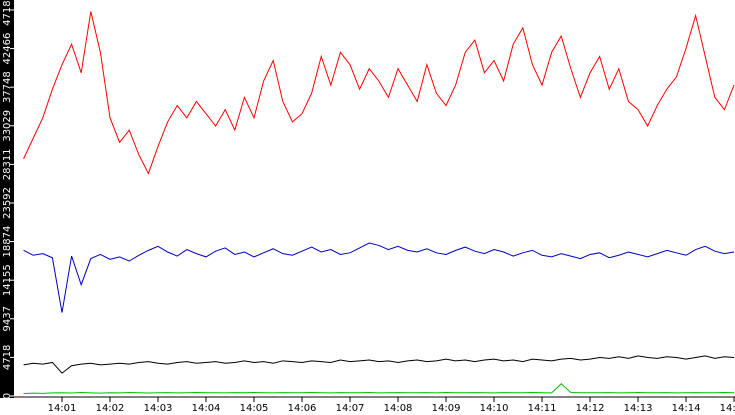 Image resolution: width=735 pixels, height=415 pixels. I want to click on x-tick-label: 14:02, so click(110, 408).